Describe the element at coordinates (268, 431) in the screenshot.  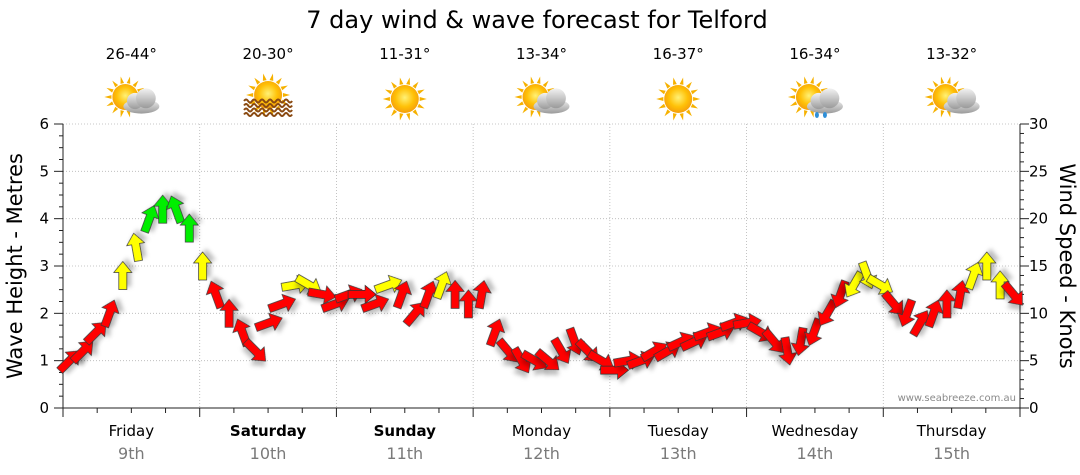
I see `day-name-label: Saturday` at that location.